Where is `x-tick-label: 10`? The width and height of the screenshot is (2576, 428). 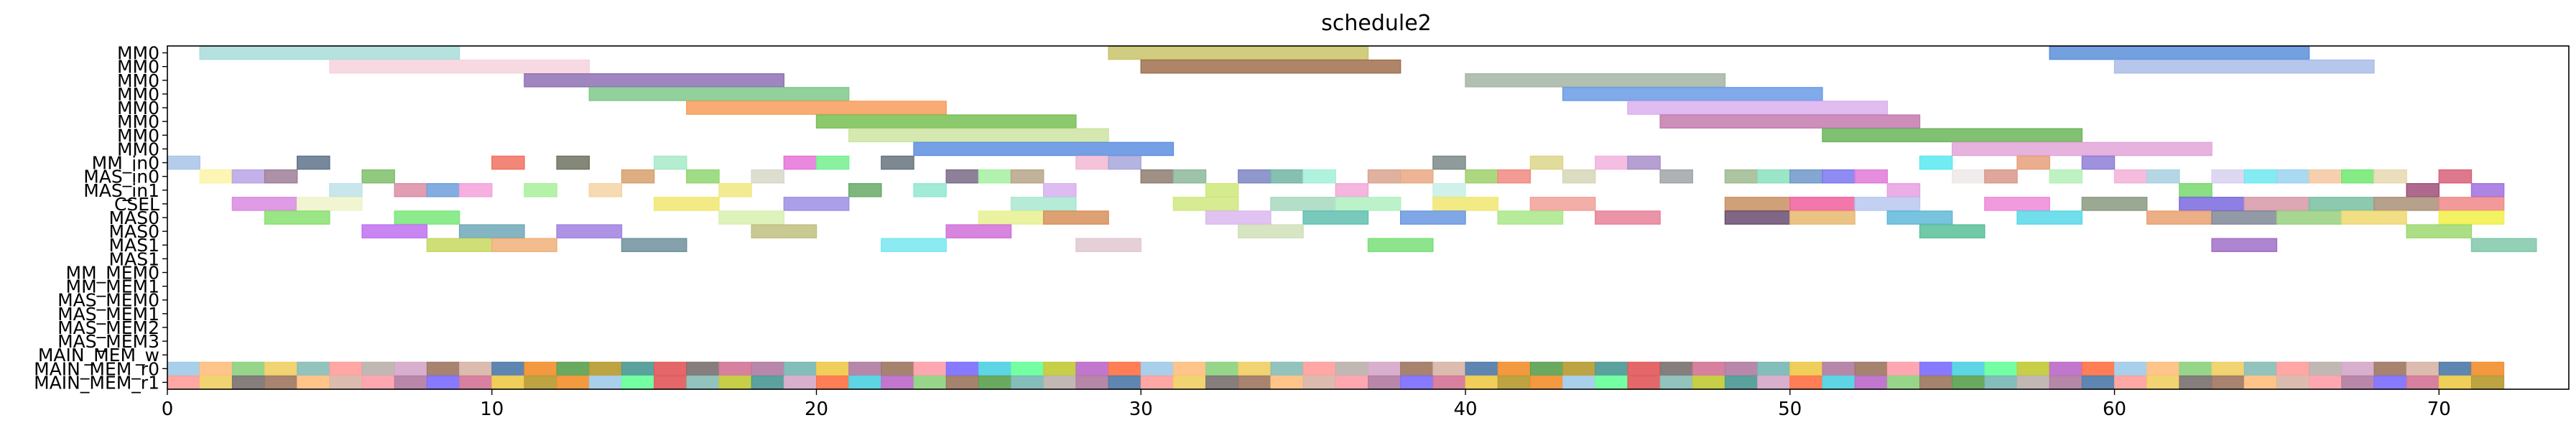
x-tick-label: 10 is located at coordinates (492, 409).